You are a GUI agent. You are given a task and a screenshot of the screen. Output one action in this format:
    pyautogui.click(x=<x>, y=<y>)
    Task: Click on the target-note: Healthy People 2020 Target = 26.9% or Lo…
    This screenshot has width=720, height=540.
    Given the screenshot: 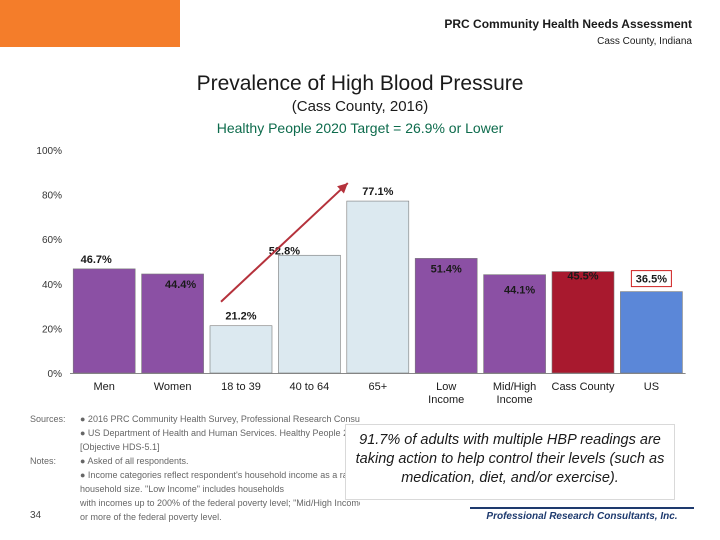 What is the action you would take?
    pyautogui.click(x=360, y=128)
    